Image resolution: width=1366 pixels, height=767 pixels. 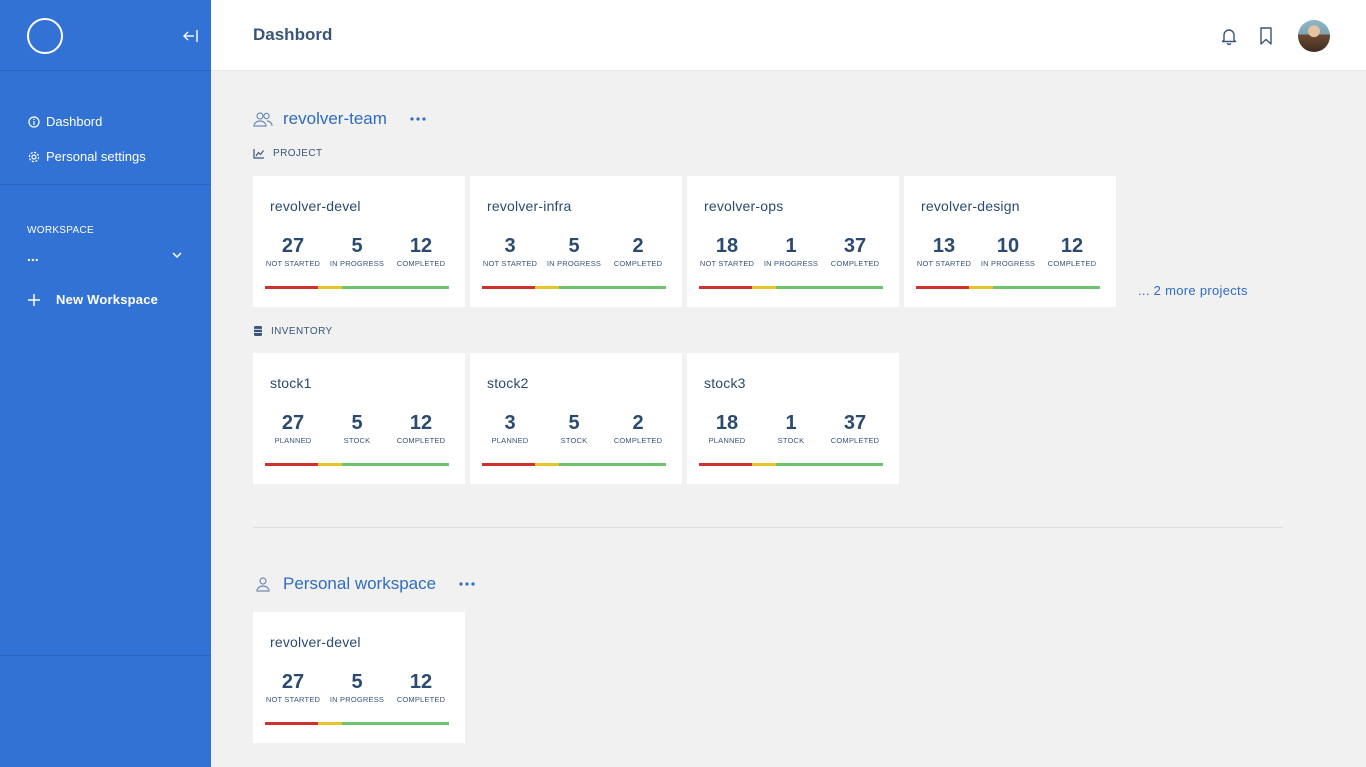 What do you see at coordinates (1266, 36) in the screenshot?
I see `bookmark-icon` at bounding box center [1266, 36].